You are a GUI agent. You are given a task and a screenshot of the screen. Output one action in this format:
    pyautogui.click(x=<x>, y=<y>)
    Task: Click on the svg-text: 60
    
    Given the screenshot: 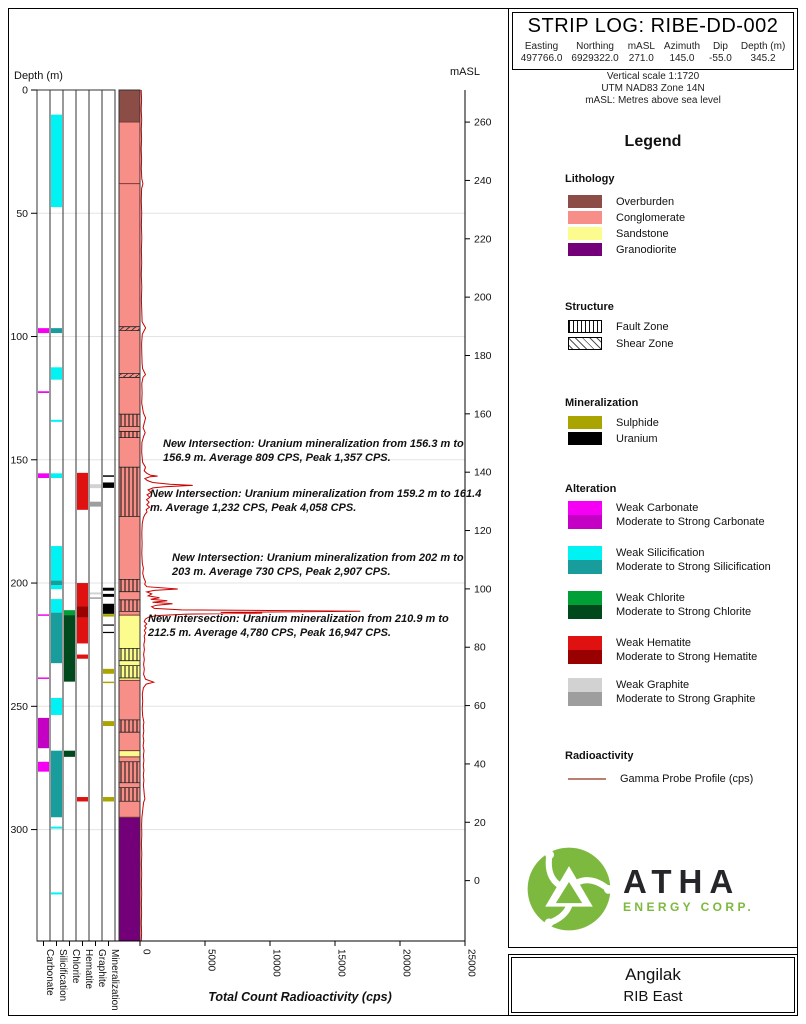 What is the action you would take?
    pyautogui.click(x=480, y=706)
    